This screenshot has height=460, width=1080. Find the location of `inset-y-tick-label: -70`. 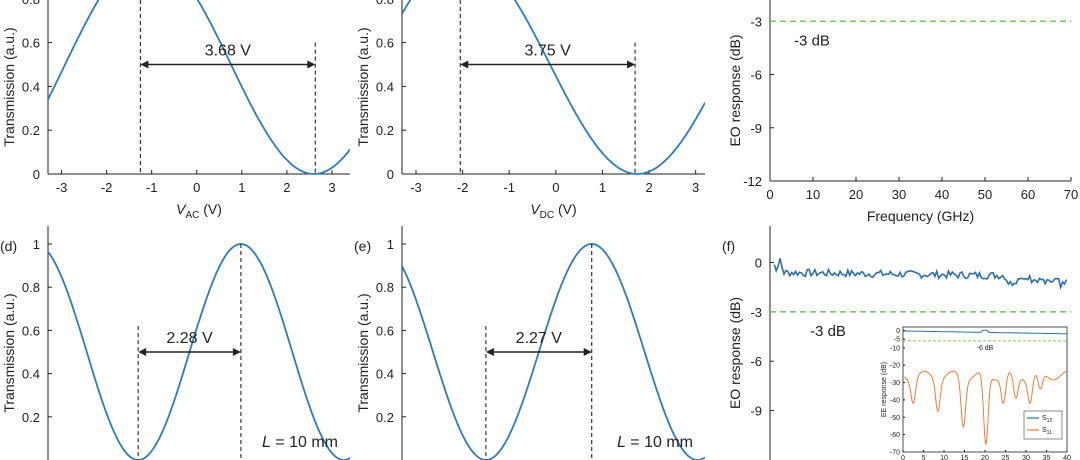

inset-y-tick-label: -70 is located at coordinates (895, 453).